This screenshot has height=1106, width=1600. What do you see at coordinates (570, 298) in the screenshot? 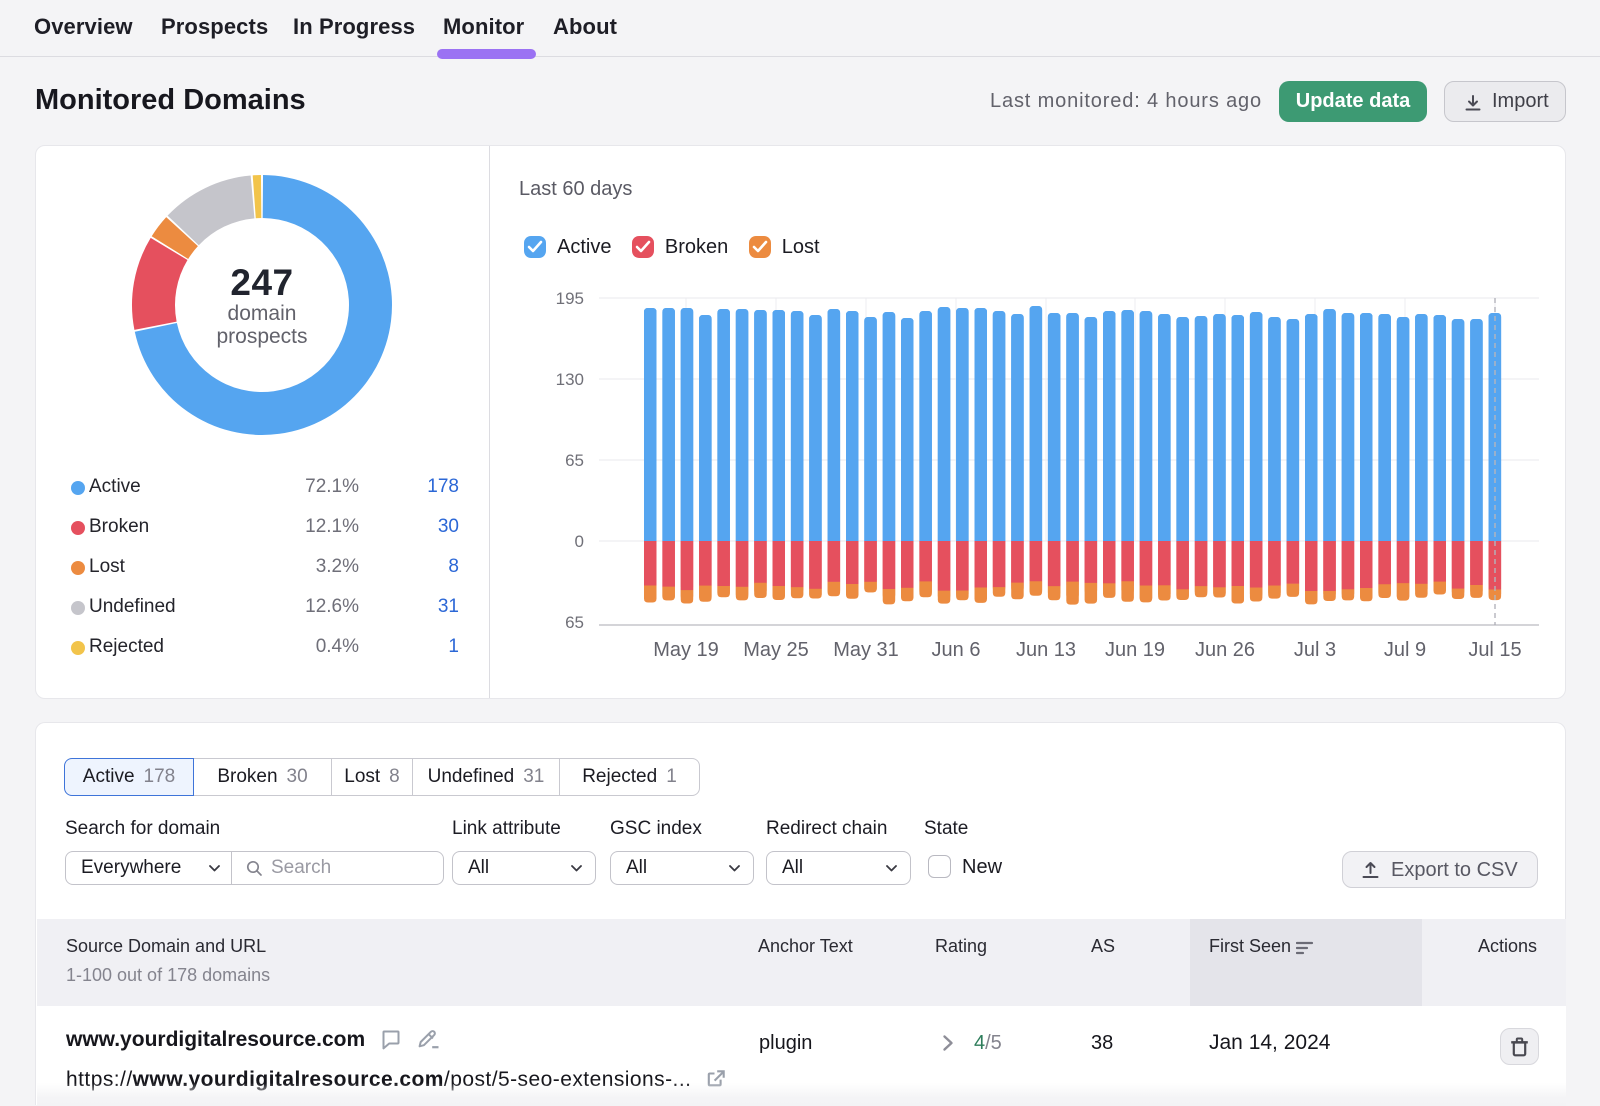
I see `svg-text: 195` at bounding box center [570, 298].